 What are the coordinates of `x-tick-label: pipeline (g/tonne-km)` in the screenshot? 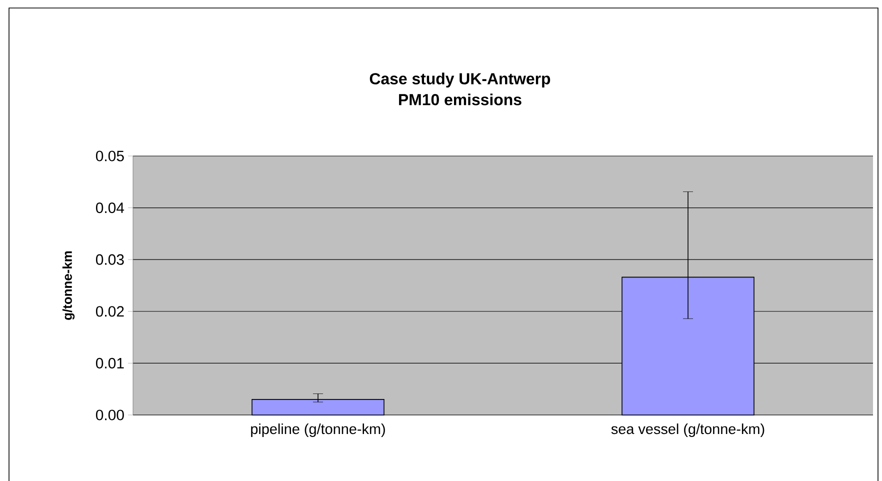 It's located at (318, 430).